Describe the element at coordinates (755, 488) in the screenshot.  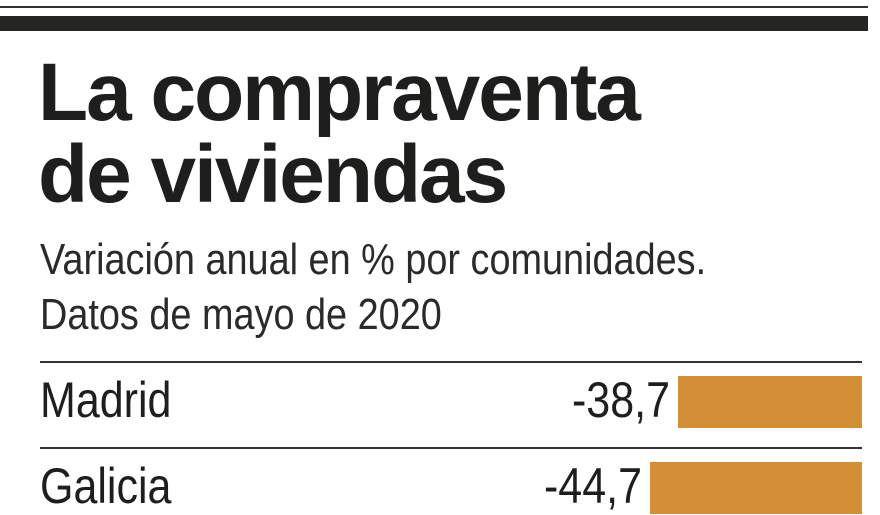
I see `bar-galicia` at that location.